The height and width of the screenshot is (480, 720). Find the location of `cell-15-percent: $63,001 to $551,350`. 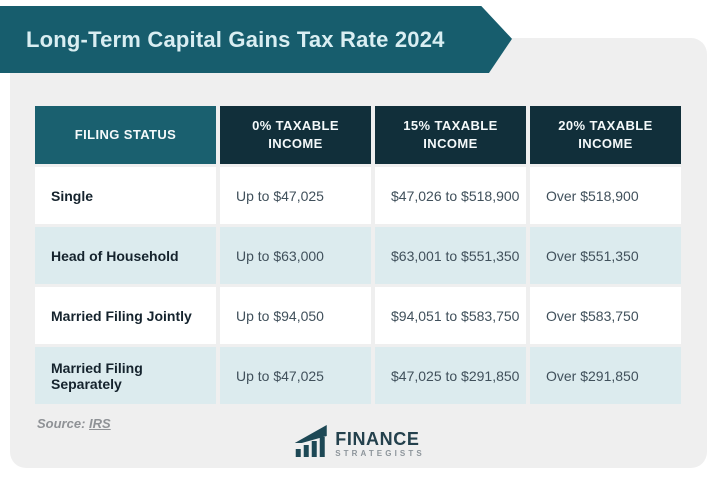

cell-15-percent: $63,001 to $551,350 is located at coordinates (450, 255).